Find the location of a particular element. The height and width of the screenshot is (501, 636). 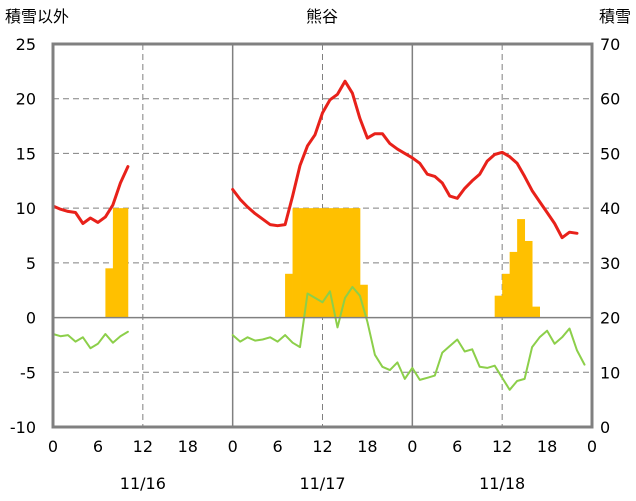

right-tick-label: 50 is located at coordinates (610, 153).